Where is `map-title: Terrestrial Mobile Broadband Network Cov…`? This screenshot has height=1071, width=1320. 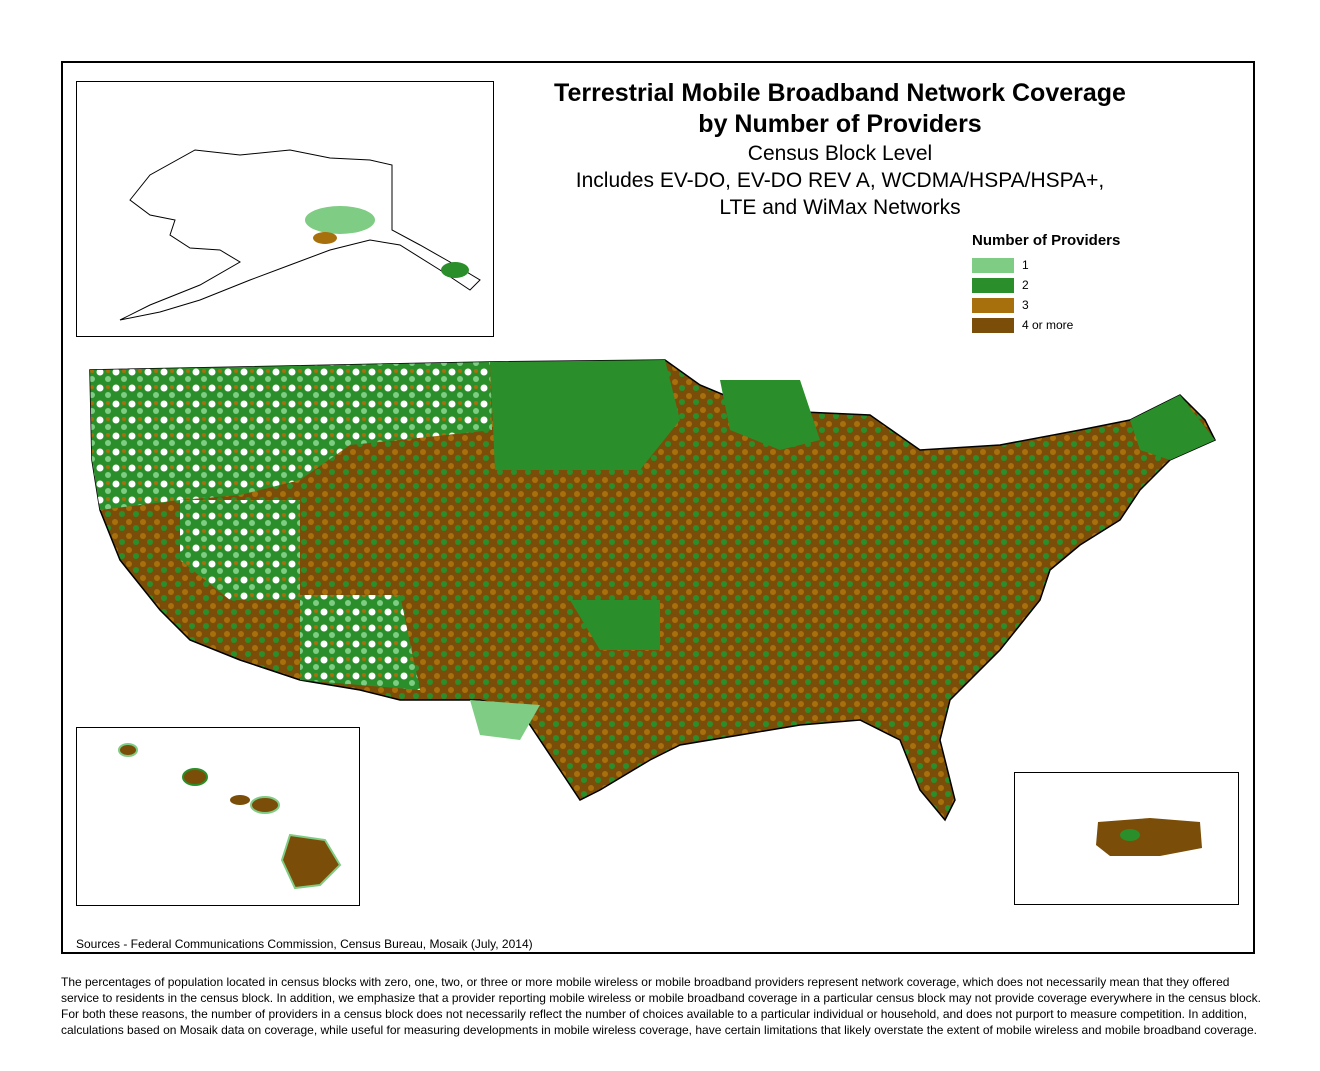 map-title: Terrestrial Mobile Broadband Network Cov… is located at coordinates (840, 149).